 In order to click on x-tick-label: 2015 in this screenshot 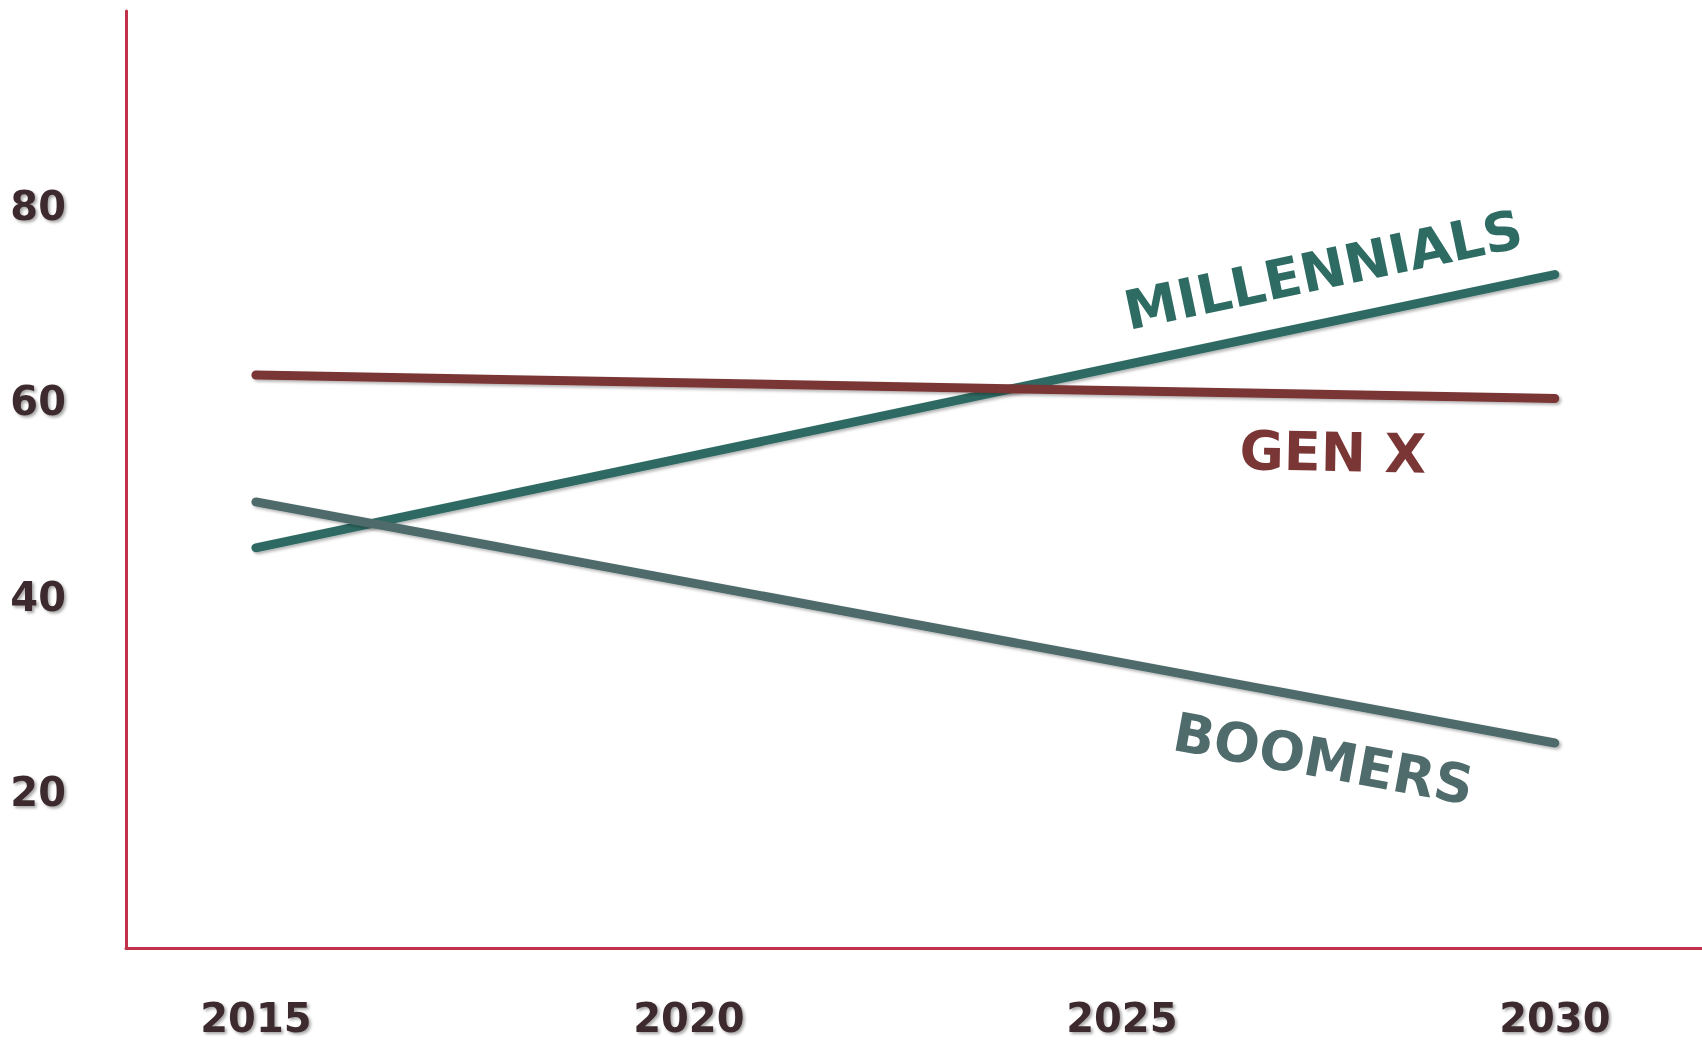, I will do `click(256, 1018)`.